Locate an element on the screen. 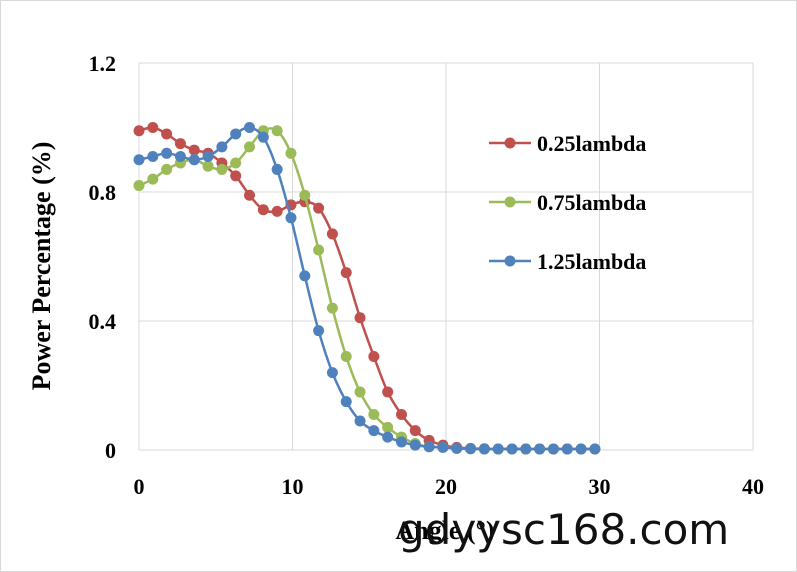 The width and height of the screenshot is (797, 572). y-tick-labels: 0 0.4 0.8 1.2 is located at coordinates (103, 257).